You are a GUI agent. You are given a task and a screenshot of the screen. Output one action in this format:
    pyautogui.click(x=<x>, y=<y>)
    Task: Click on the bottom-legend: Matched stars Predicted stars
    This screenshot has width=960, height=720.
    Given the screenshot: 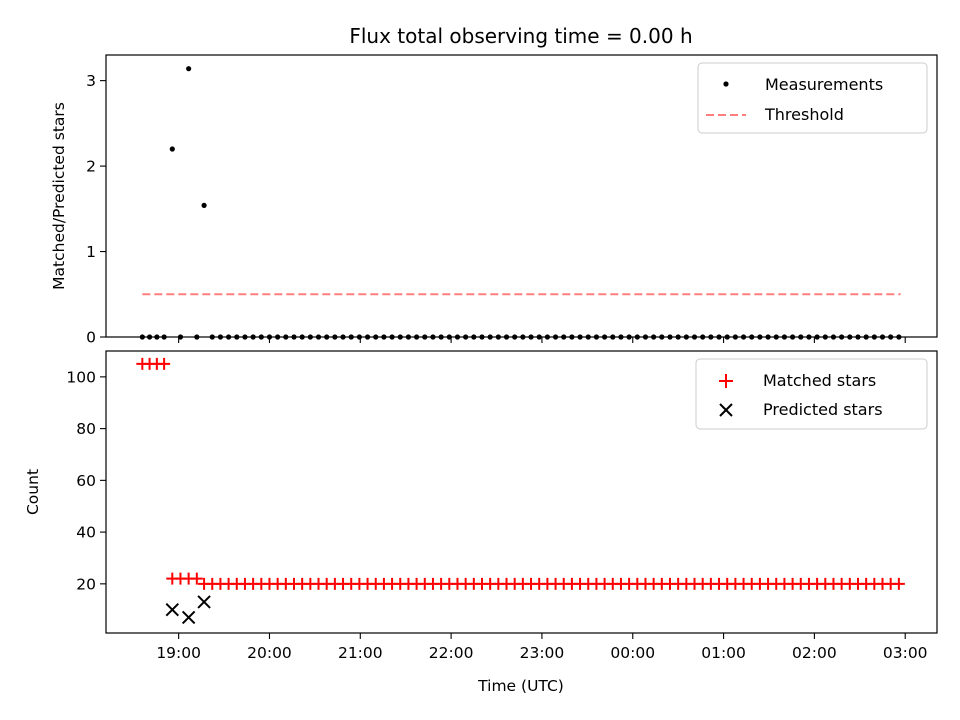 What is the action you would take?
    pyautogui.click(x=811, y=394)
    